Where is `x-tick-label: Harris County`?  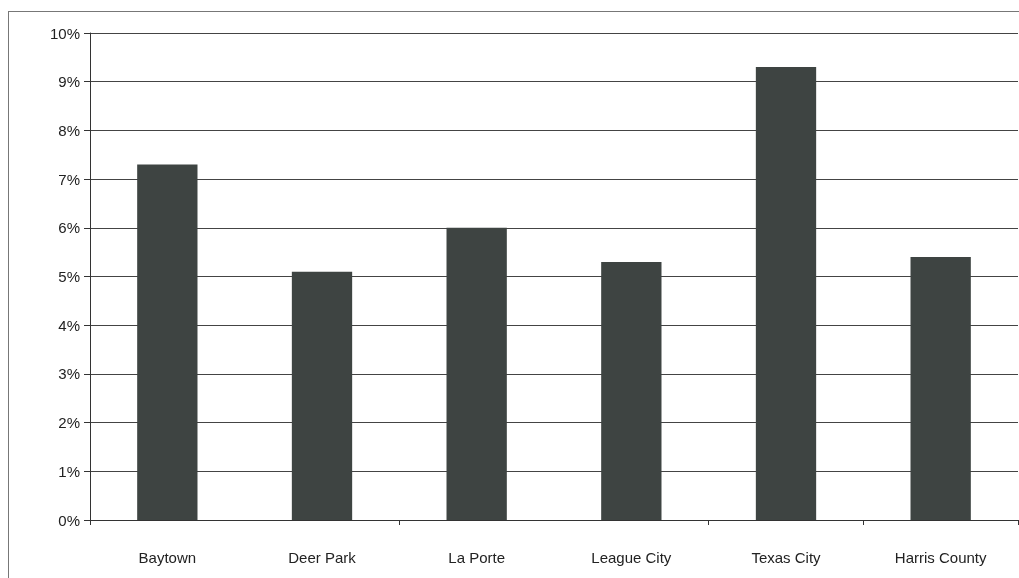 x-tick-label: Harris County is located at coordinates (941, 557).